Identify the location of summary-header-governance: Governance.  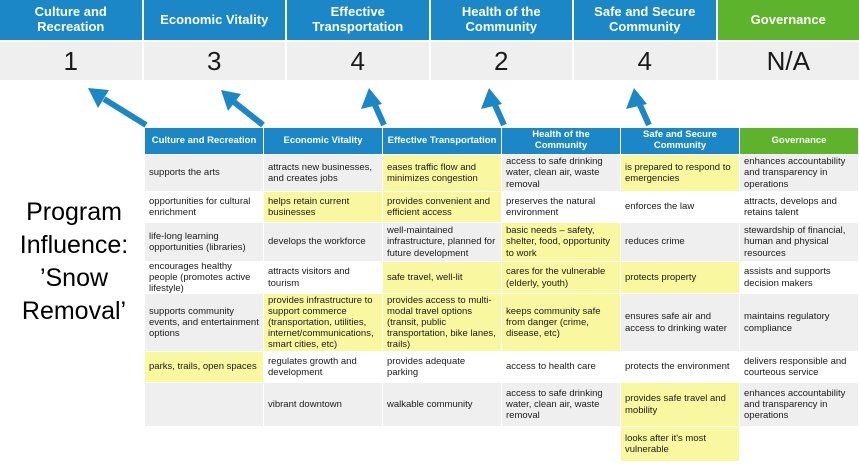
(788, 20).